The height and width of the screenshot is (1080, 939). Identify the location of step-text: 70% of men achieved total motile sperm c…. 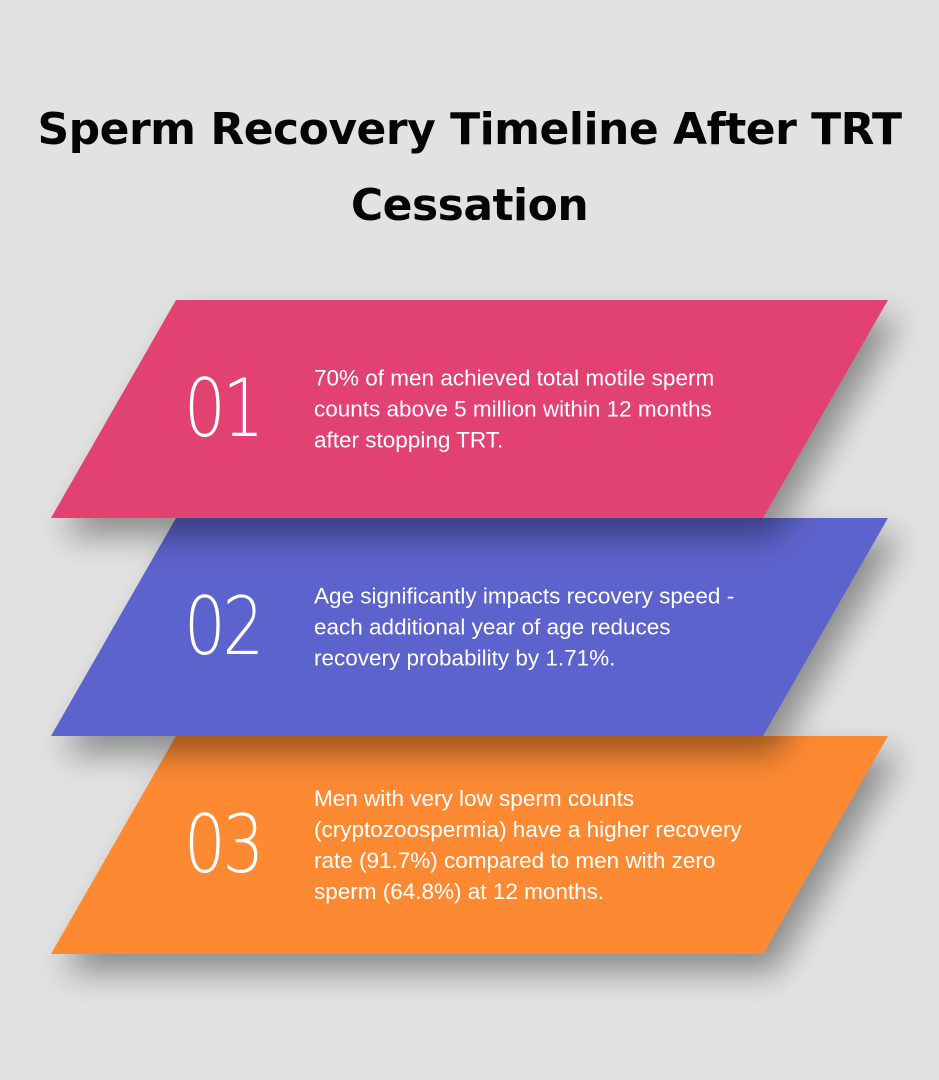
(514, 409).